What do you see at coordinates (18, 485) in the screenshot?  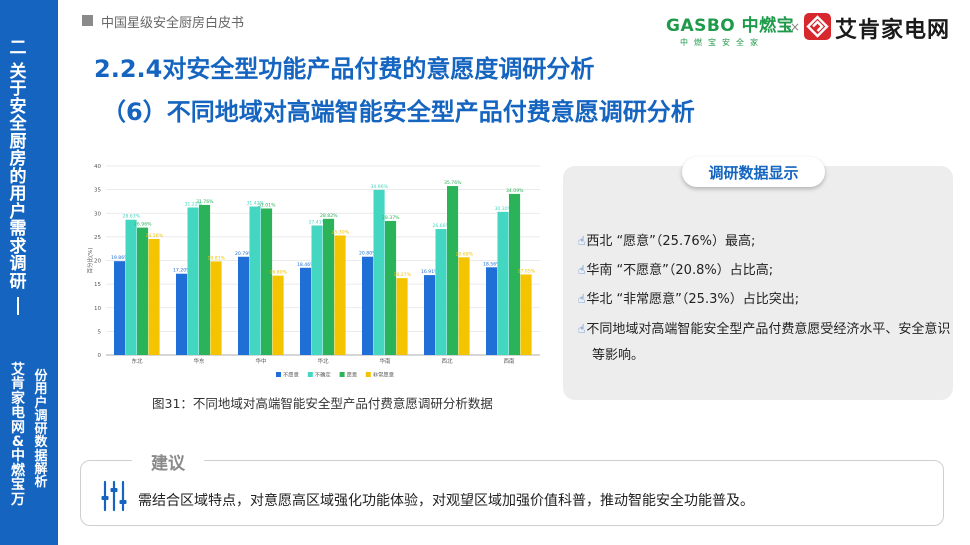 I see `sidebar-char: 宝` at bounding box center [18, 485].